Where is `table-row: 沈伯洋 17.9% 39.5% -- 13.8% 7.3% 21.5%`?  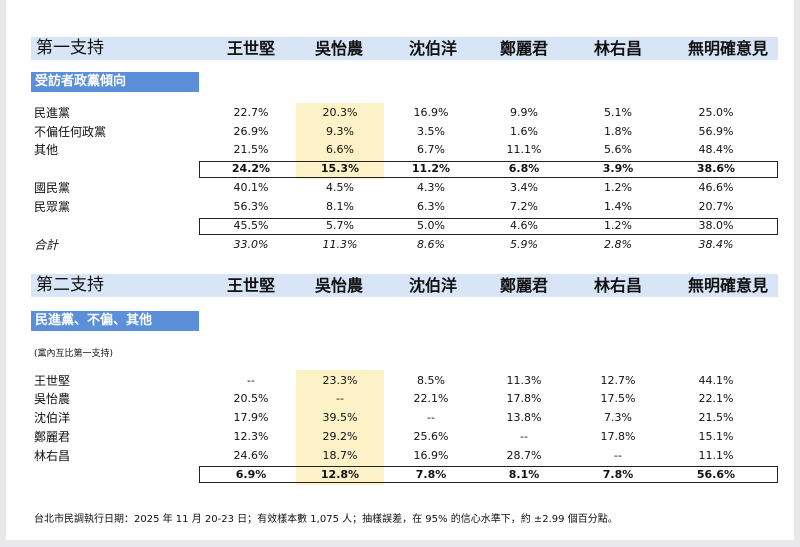
table-row: 沈伯洋 17.9% 39.5% -- 13.8% 7.3% 21.5% is located at coordinates (400, 418).